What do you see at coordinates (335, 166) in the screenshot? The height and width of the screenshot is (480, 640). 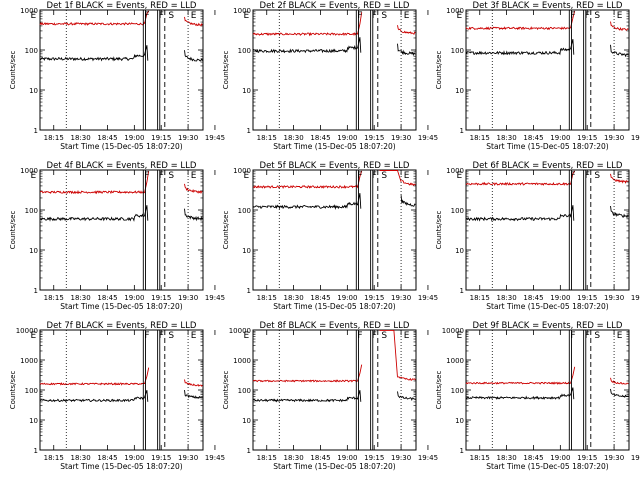 I see `panel-title: Det 5f BLACK = Events, RED = LLD` at bounding box center [335, 166].